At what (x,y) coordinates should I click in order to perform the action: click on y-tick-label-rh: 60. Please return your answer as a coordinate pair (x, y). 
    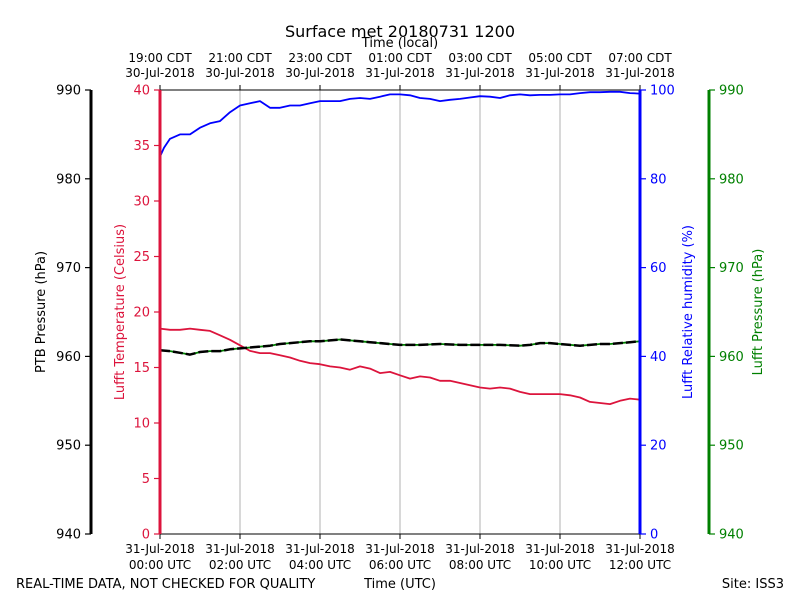
    Looking at the image, I should click on (658, 268).